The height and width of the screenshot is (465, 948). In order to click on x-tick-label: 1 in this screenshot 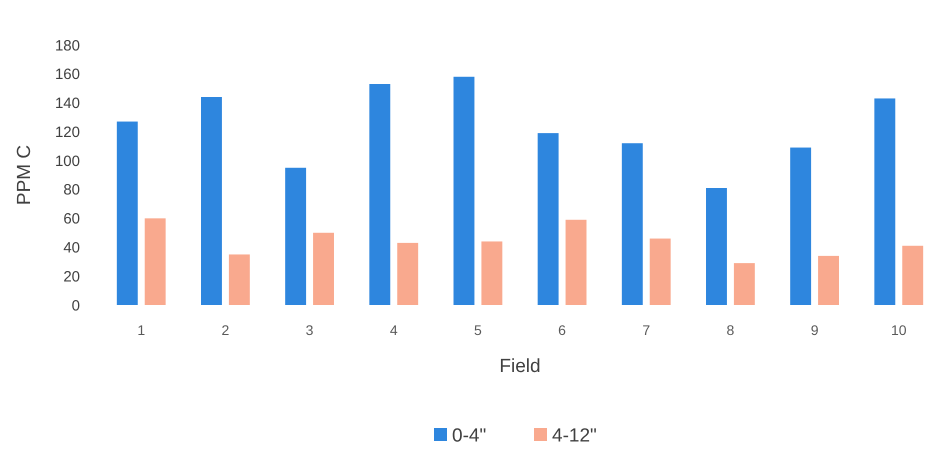, I will do `click(141, 330)`.